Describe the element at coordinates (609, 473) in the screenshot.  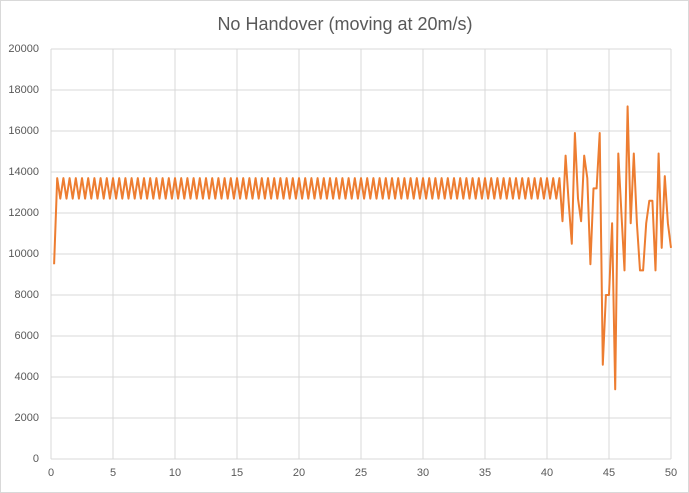
I see `x-tick-label: 45` at that location.